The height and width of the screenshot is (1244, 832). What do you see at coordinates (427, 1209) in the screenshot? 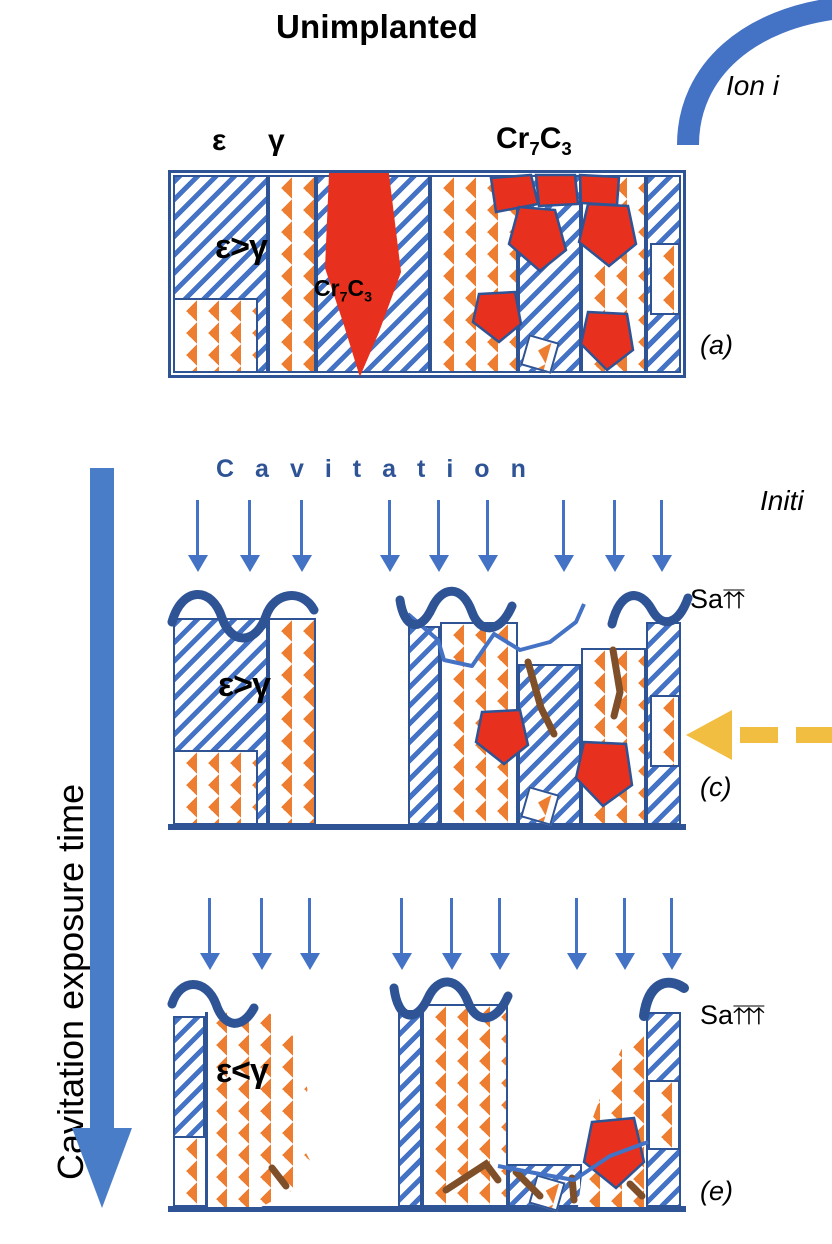
I see `panel-e-baseline` at bounding box center [427, 1209].